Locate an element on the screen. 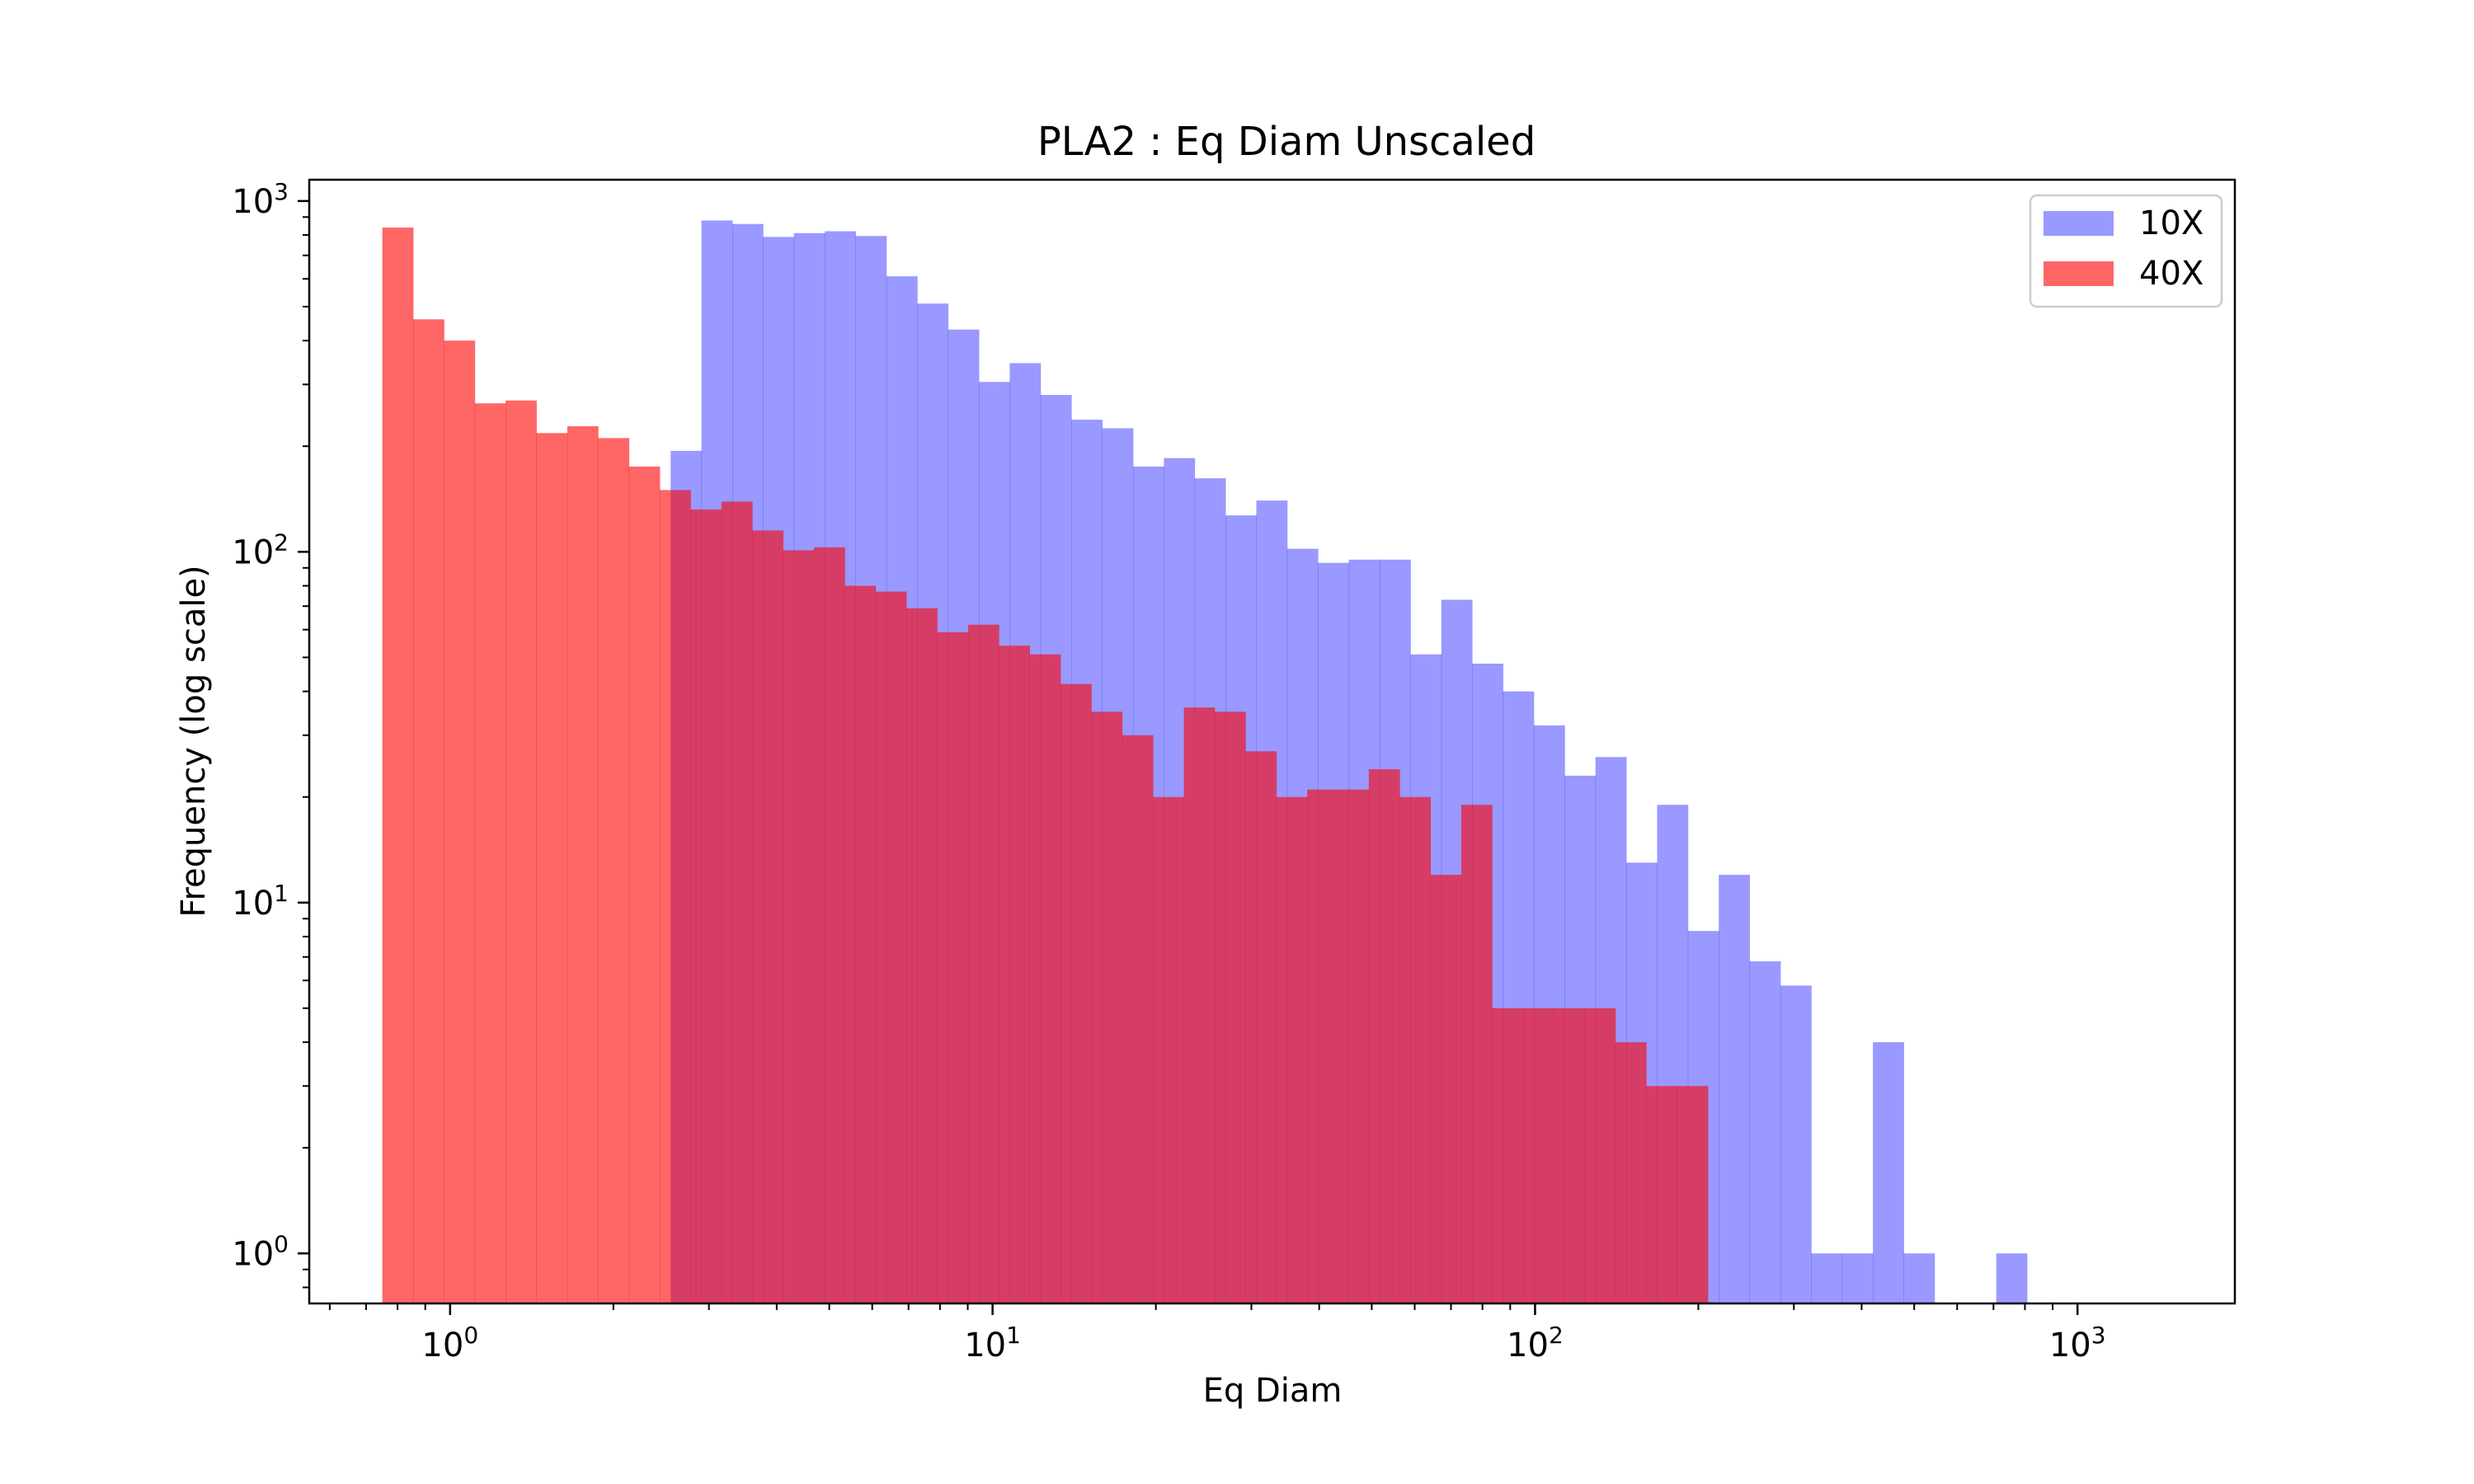  chart-title: PLA2 : Eq Diam Unscaled is located at coordinates (1286, 142).